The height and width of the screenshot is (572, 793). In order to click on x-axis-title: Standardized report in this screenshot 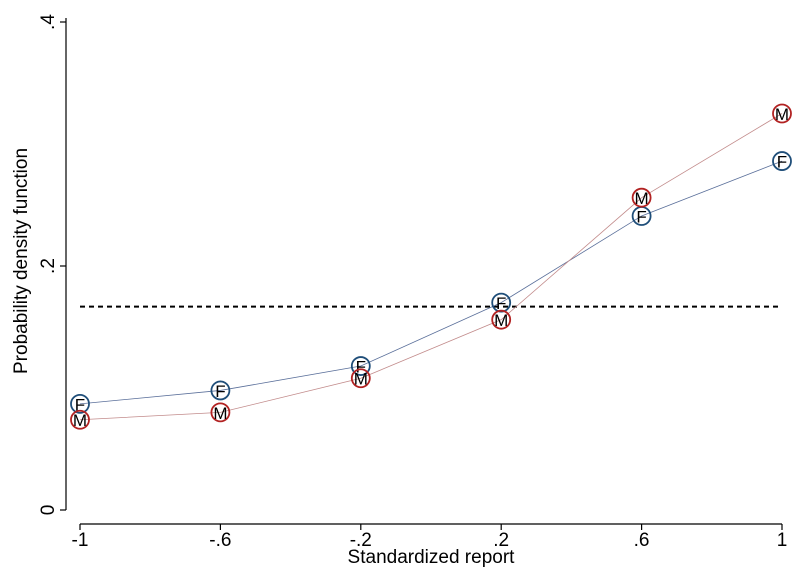, I will do `click(432, 557)`.